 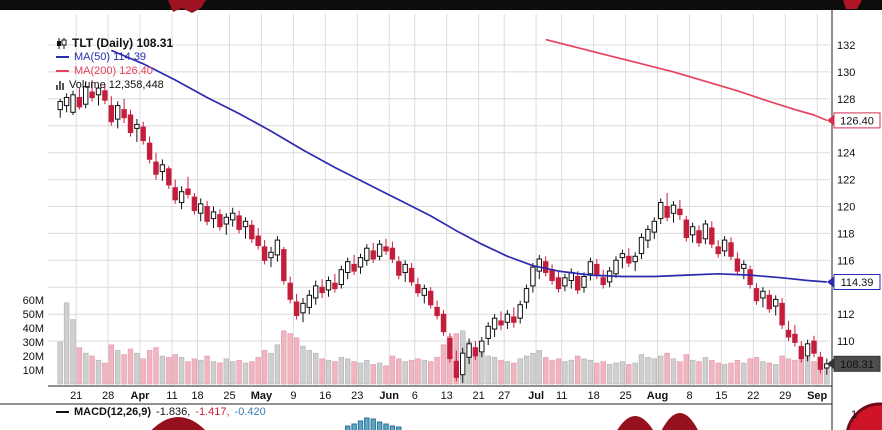 I want to click on price-axis-label: 122, so click(x=846, y=181).